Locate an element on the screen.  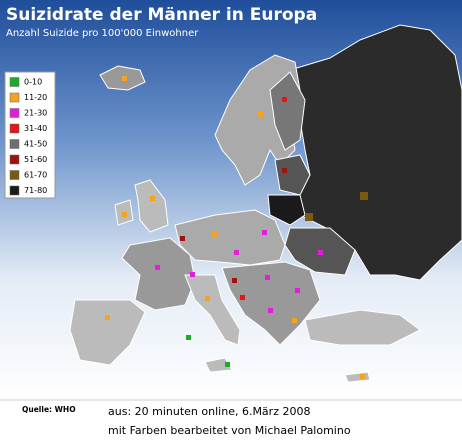
legend: 0-10 11-20 21-30 31-40 41-50 51-60 61-70 71-80 is located at coordinates (30, 135).